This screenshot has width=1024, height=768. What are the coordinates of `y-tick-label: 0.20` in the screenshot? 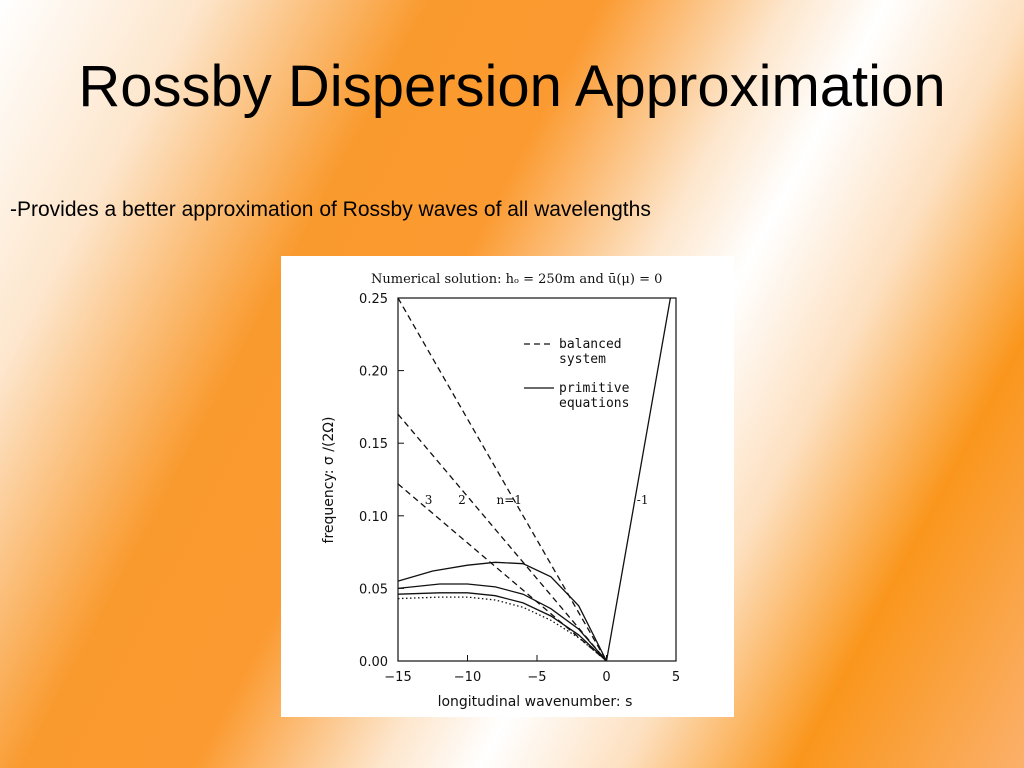 It's located at (373, 372).